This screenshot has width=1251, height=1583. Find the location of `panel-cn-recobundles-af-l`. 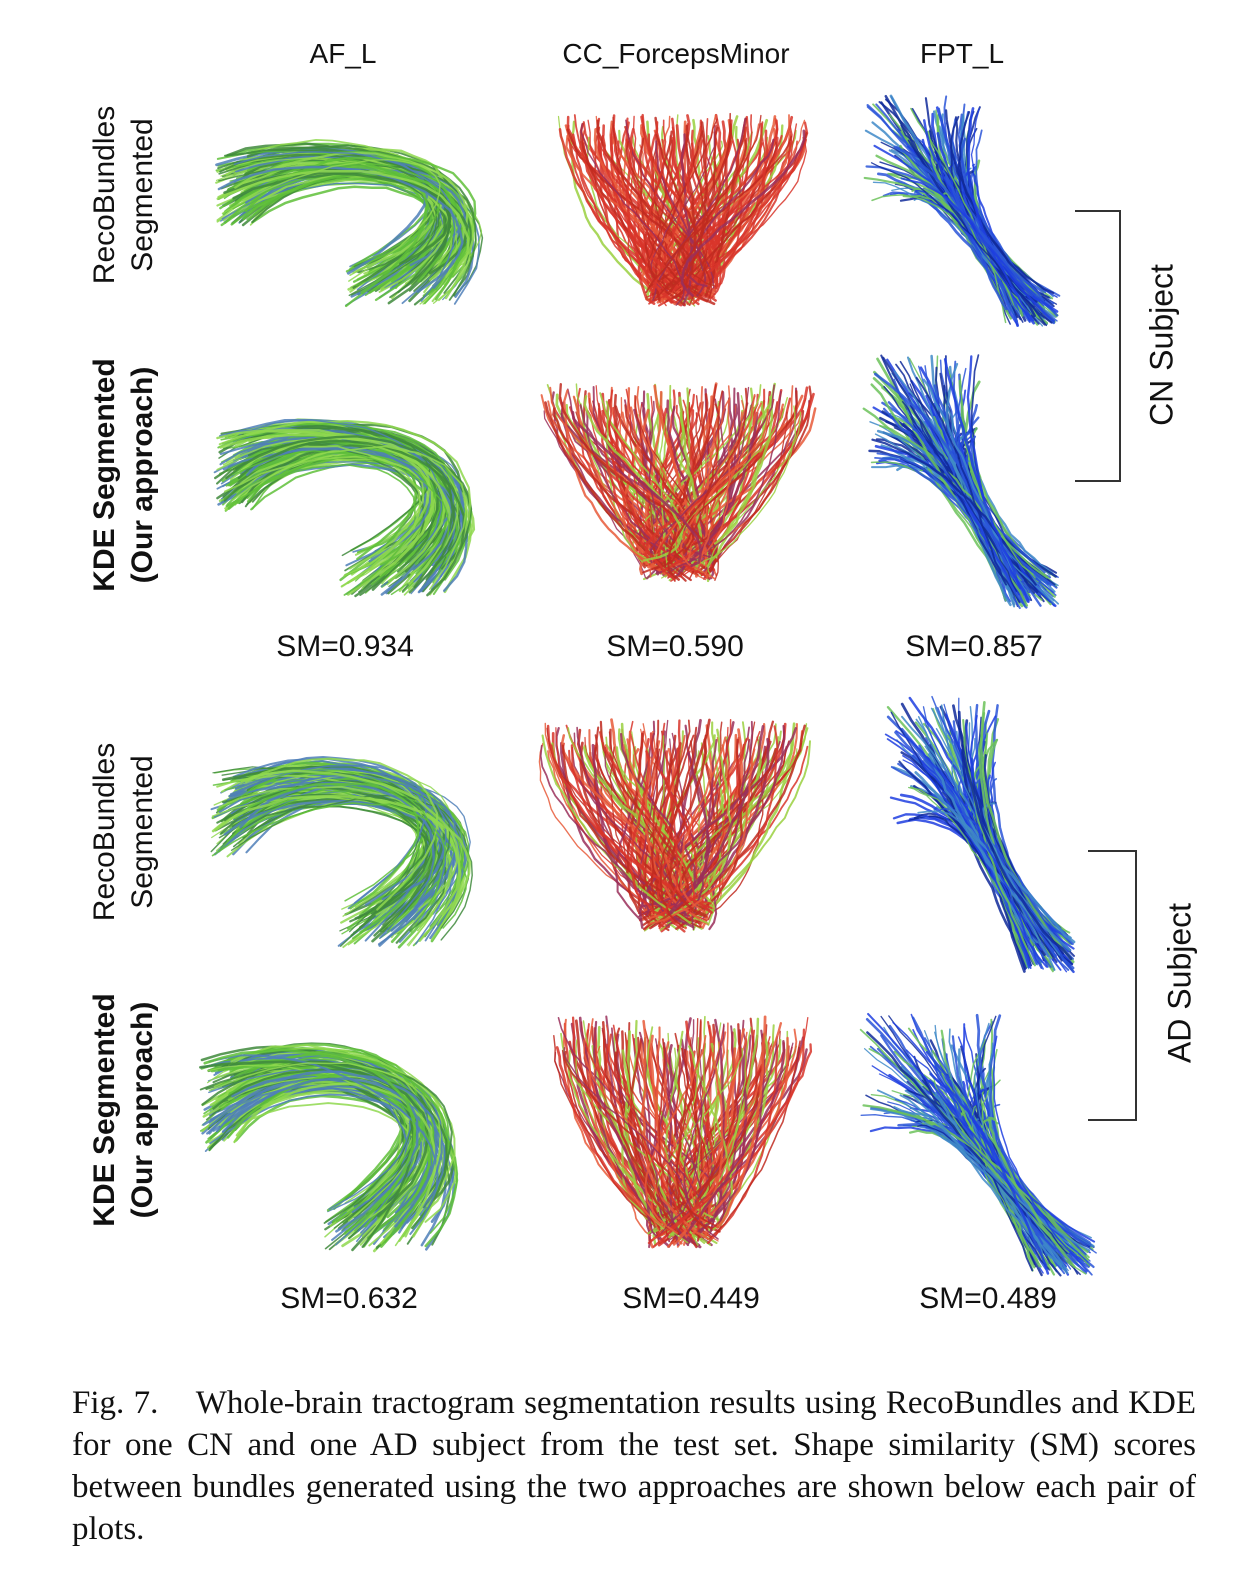

panel-cn-recobundles-af-l is located at coordinates (360, 205).